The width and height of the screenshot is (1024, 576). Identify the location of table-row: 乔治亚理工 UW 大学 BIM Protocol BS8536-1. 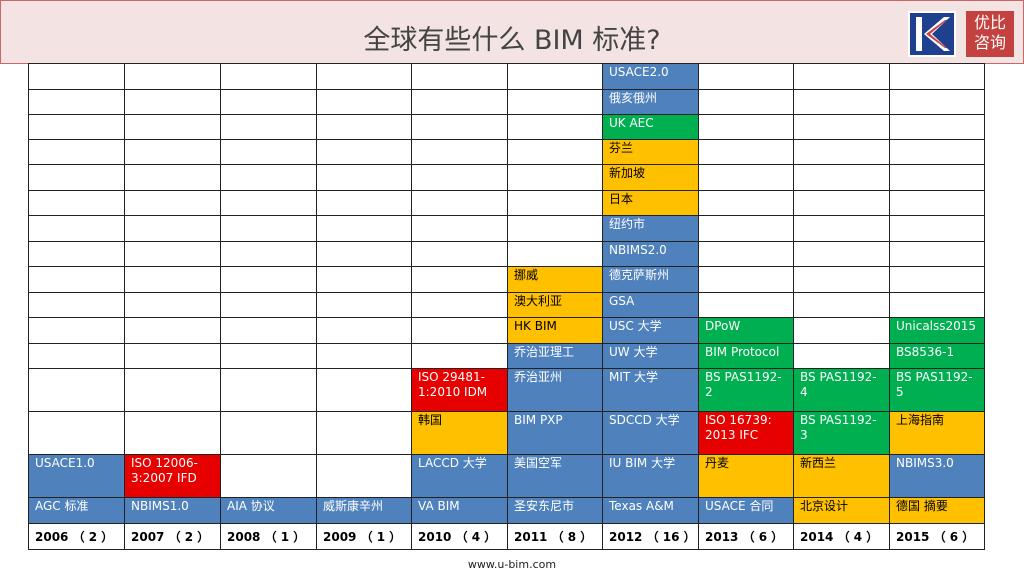
(506, 356).